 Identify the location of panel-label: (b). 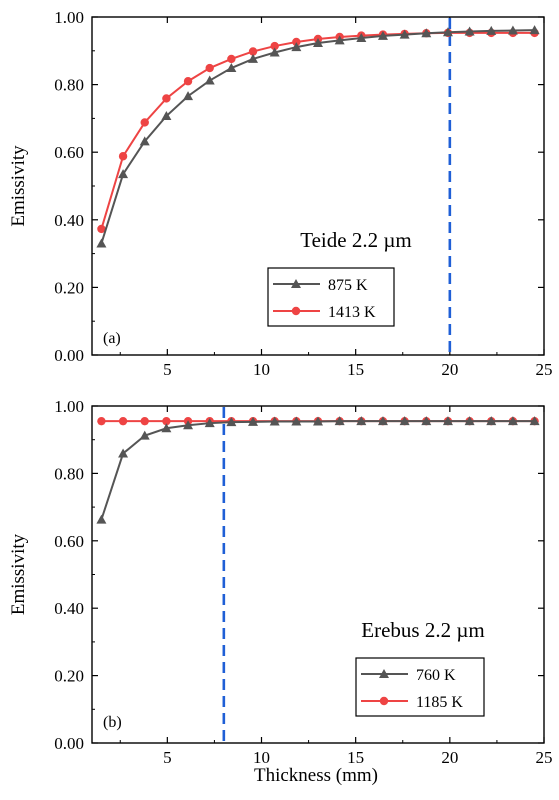
(112, 722).